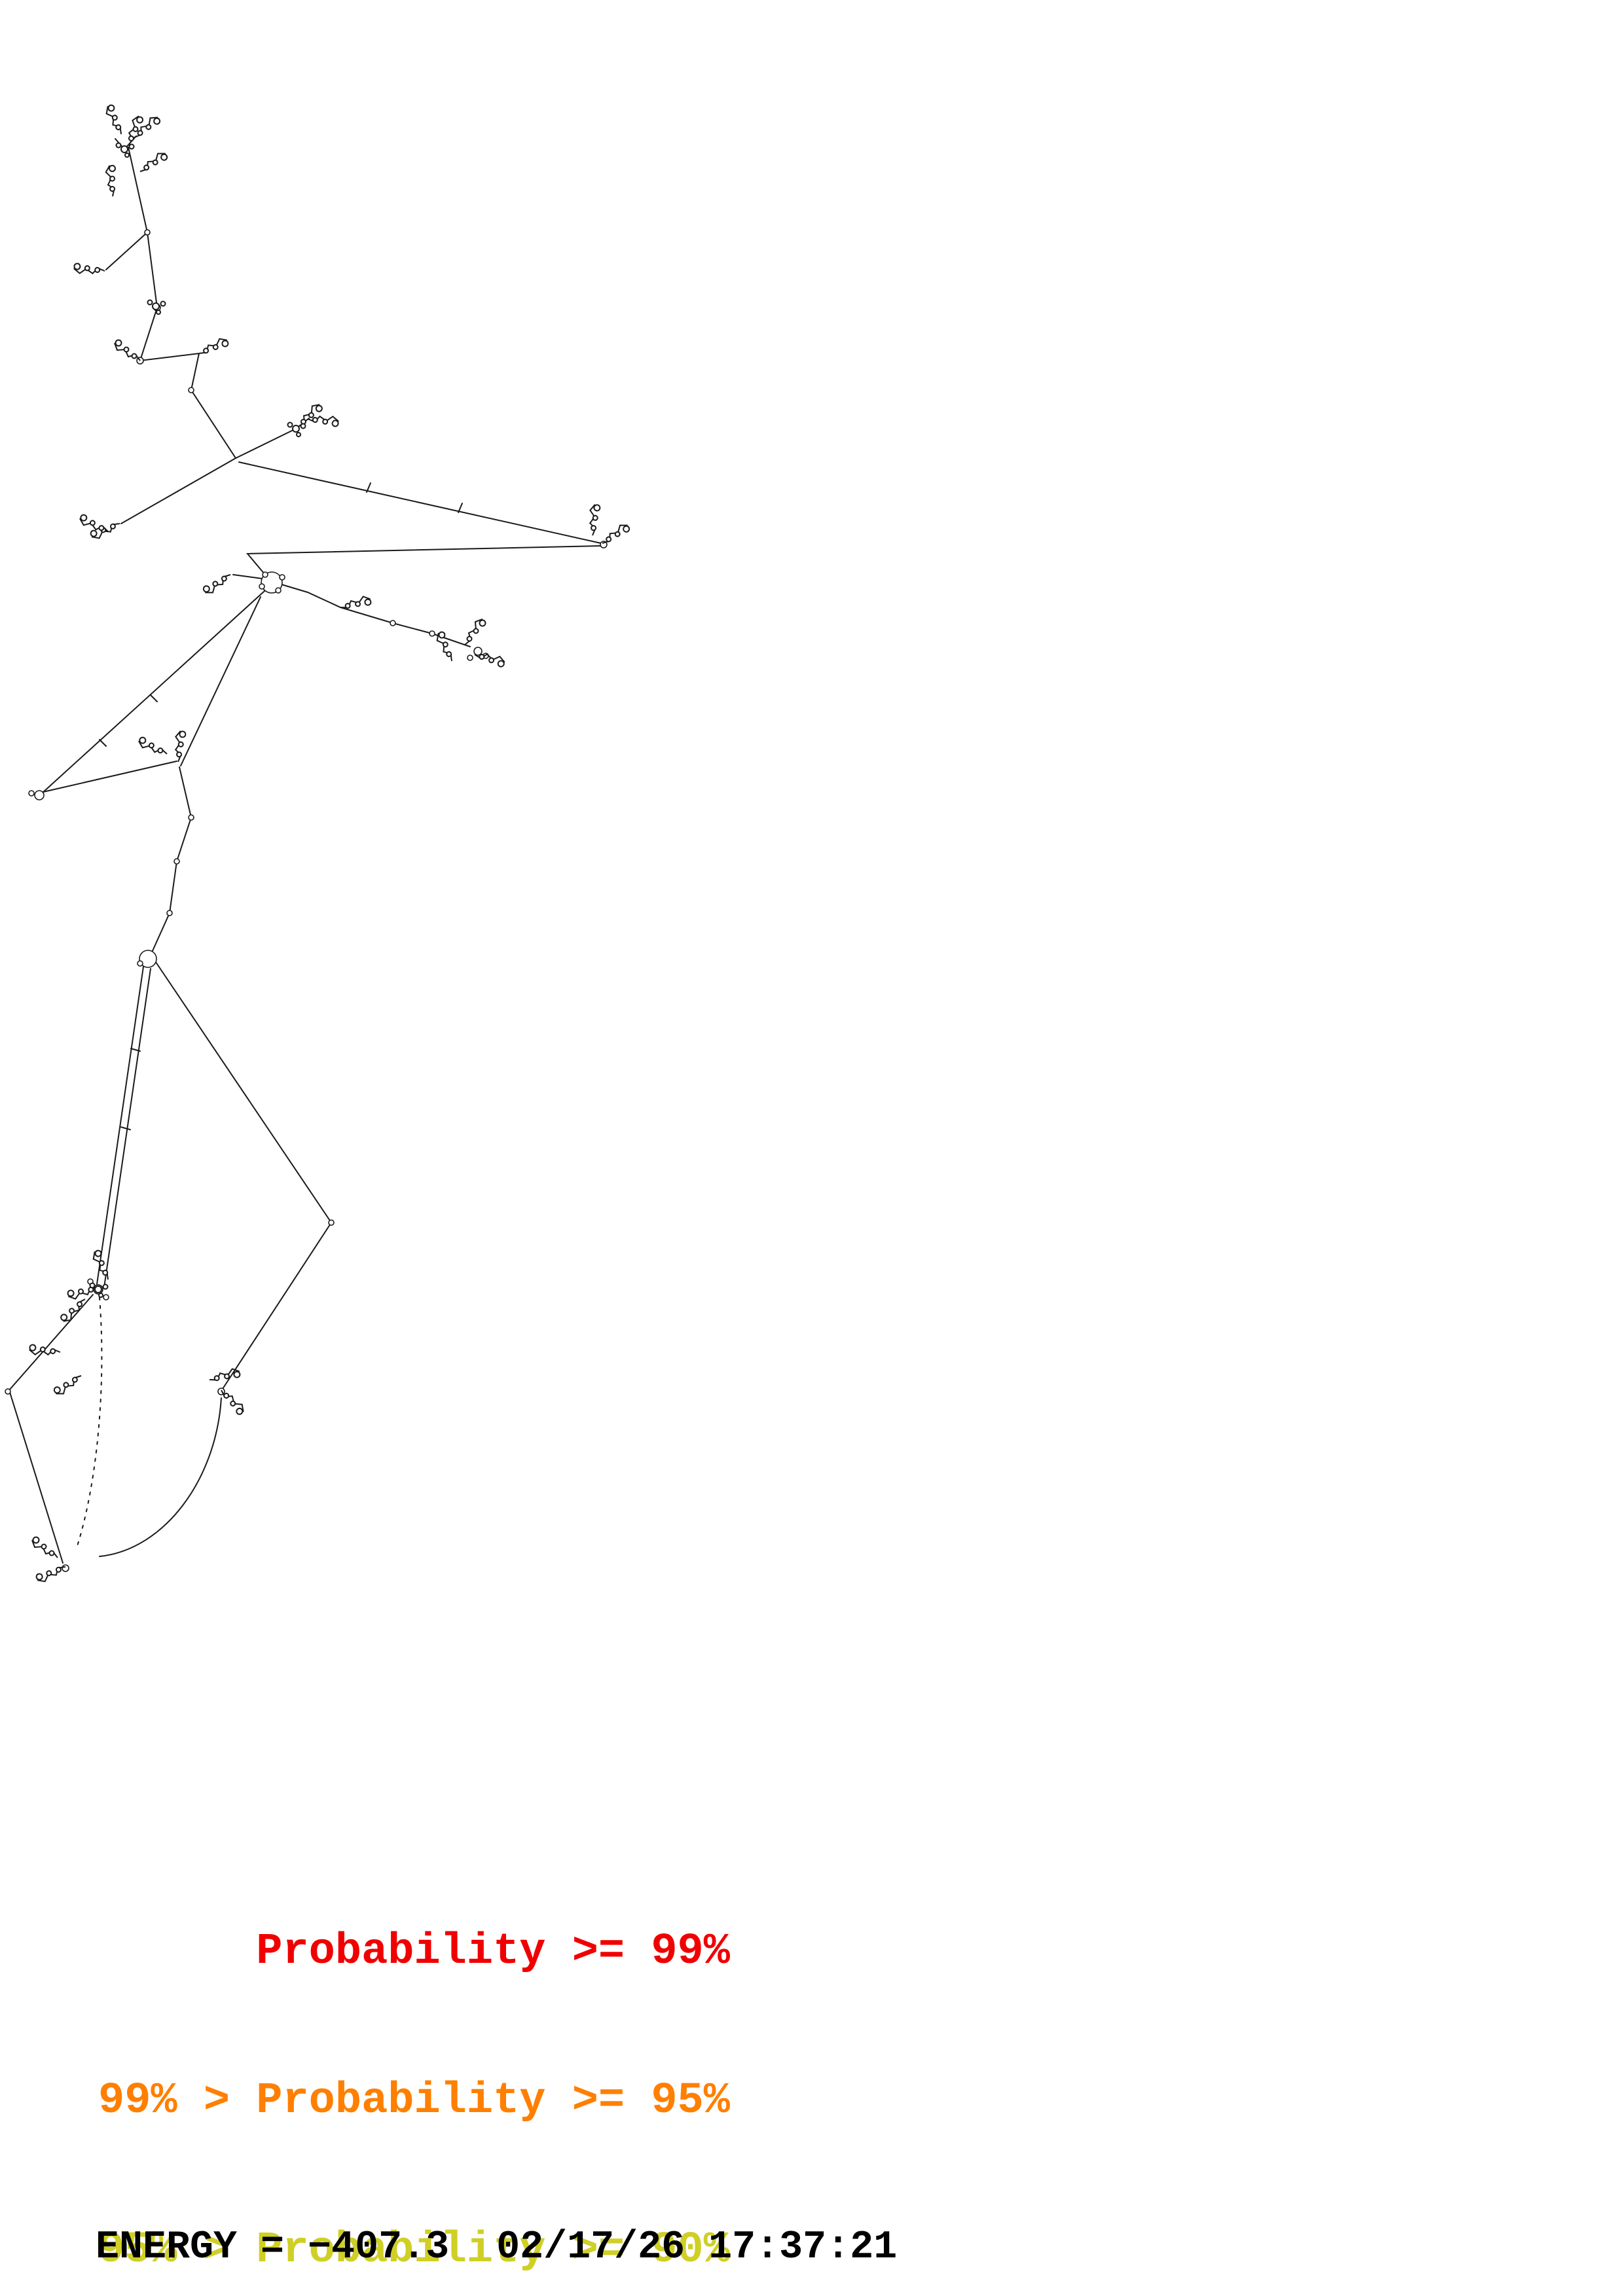 The image size is (1623, 2296). What do you see at coordinates (414, 1952) in the screenshot?
I see `legend-row-99: Probability >= 99%` at bounding box center [414, 1952].